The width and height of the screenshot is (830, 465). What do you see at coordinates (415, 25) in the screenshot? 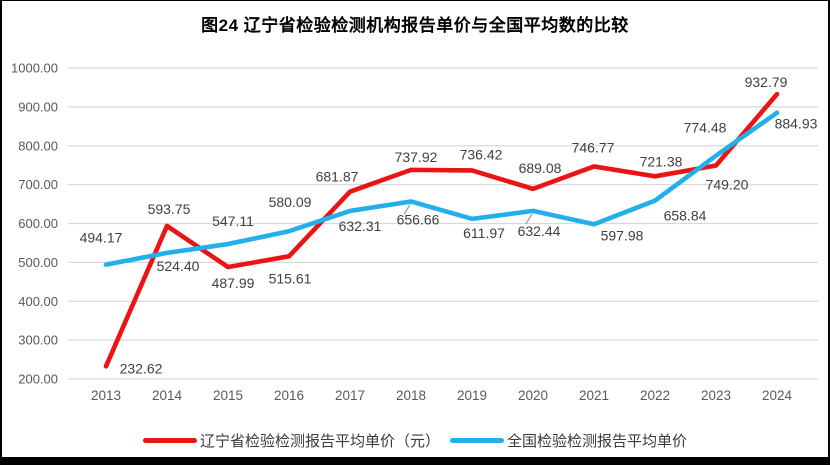
I see `chart-title: 图24 辽宁省检验检测机构报告单价与全国平均数的比较` at bounding box center [415, 25].